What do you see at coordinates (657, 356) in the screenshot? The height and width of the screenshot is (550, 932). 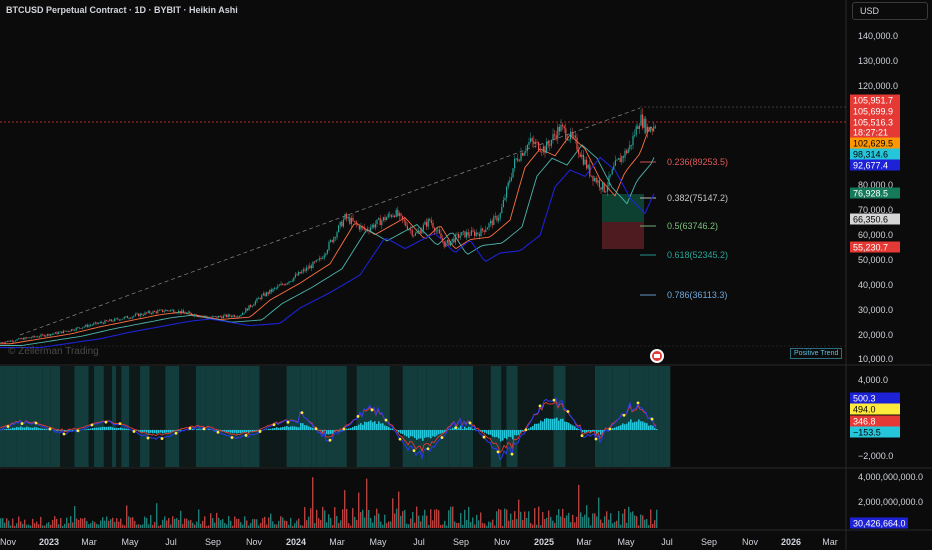 I see `us-flag-icon` at bounding box center [657, 356].